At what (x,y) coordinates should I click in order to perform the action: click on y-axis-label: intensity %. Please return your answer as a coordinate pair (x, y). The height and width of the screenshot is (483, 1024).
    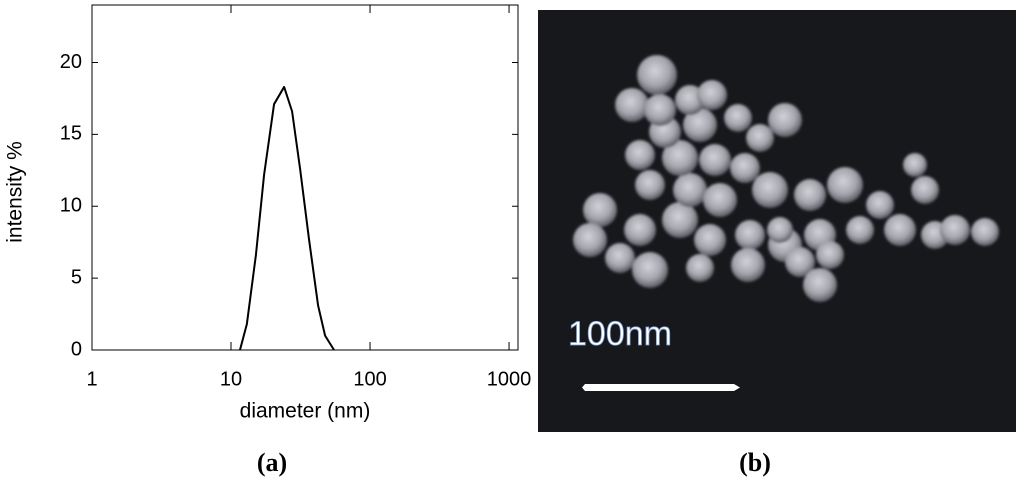
    Looking at the image, I should click on (15, 192).